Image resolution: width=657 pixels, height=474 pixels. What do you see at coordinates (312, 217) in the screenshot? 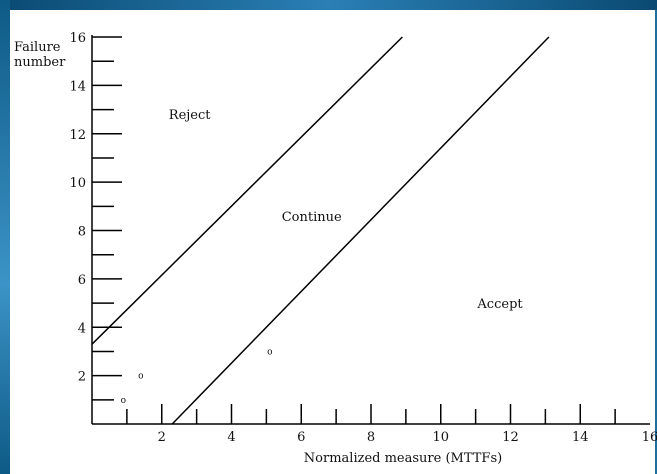
I see `region-label-continue: Continue` at bounding box center [312, 217].